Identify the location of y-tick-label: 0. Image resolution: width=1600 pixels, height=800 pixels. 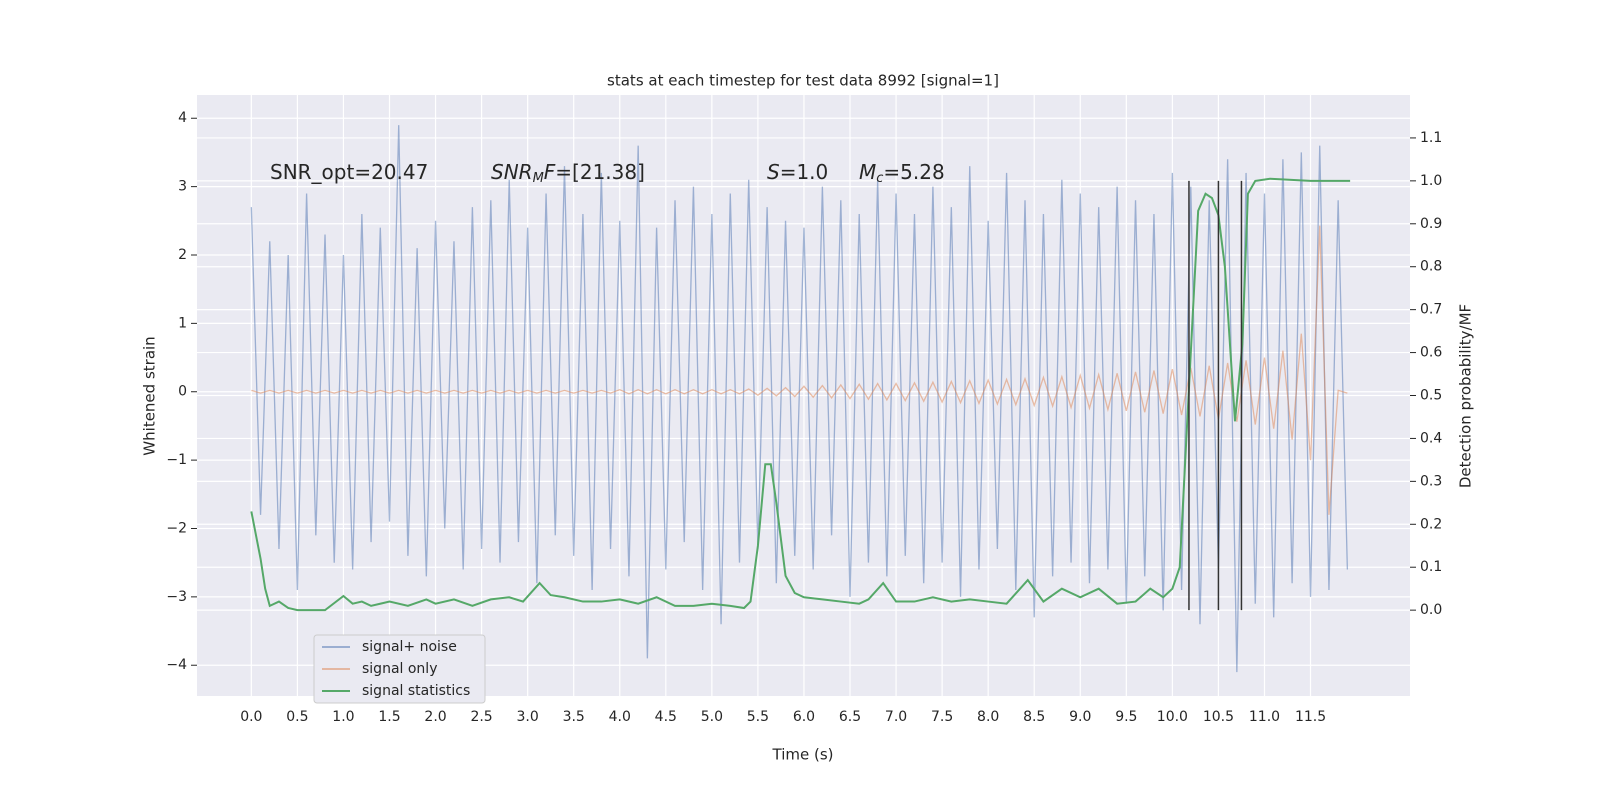
(182, 392).